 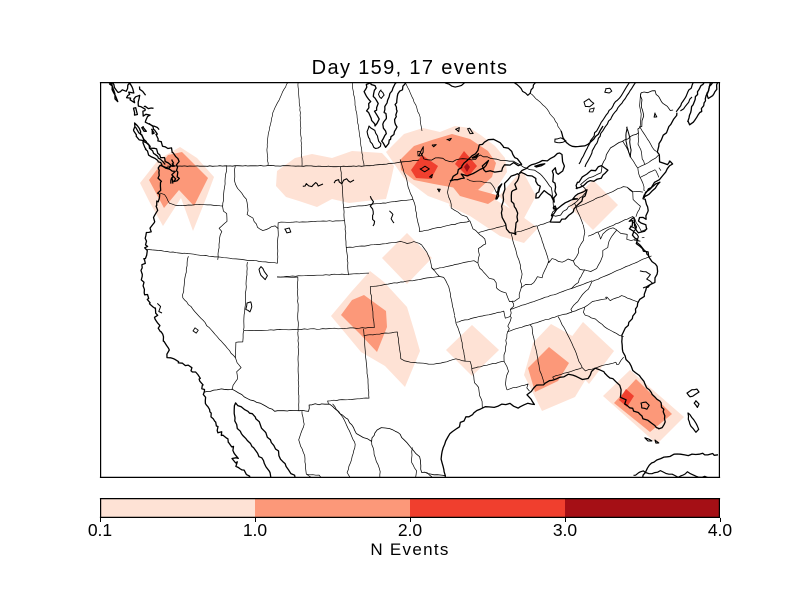 I want to click on svg-text: N Events, so click(x=409, y=549).